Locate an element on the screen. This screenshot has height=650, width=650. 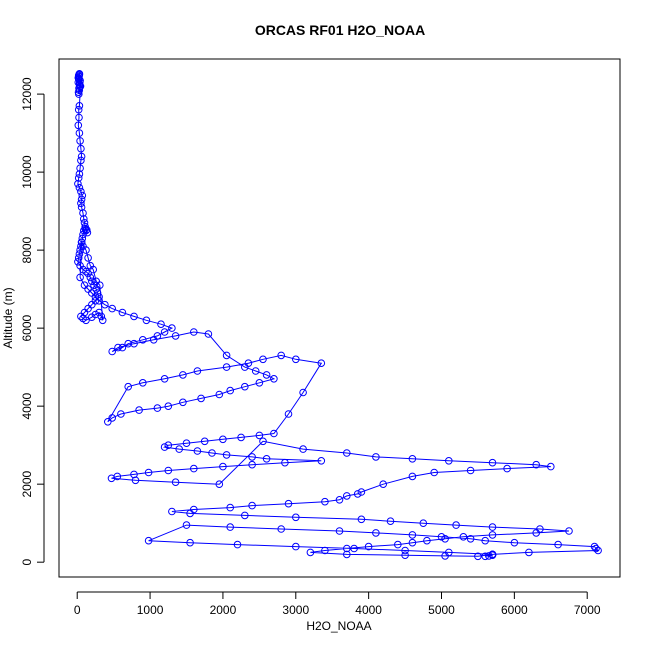
y-axis: 0 2000 4000 6000 8000 10000 12000 is located at coordinates (32, 321).